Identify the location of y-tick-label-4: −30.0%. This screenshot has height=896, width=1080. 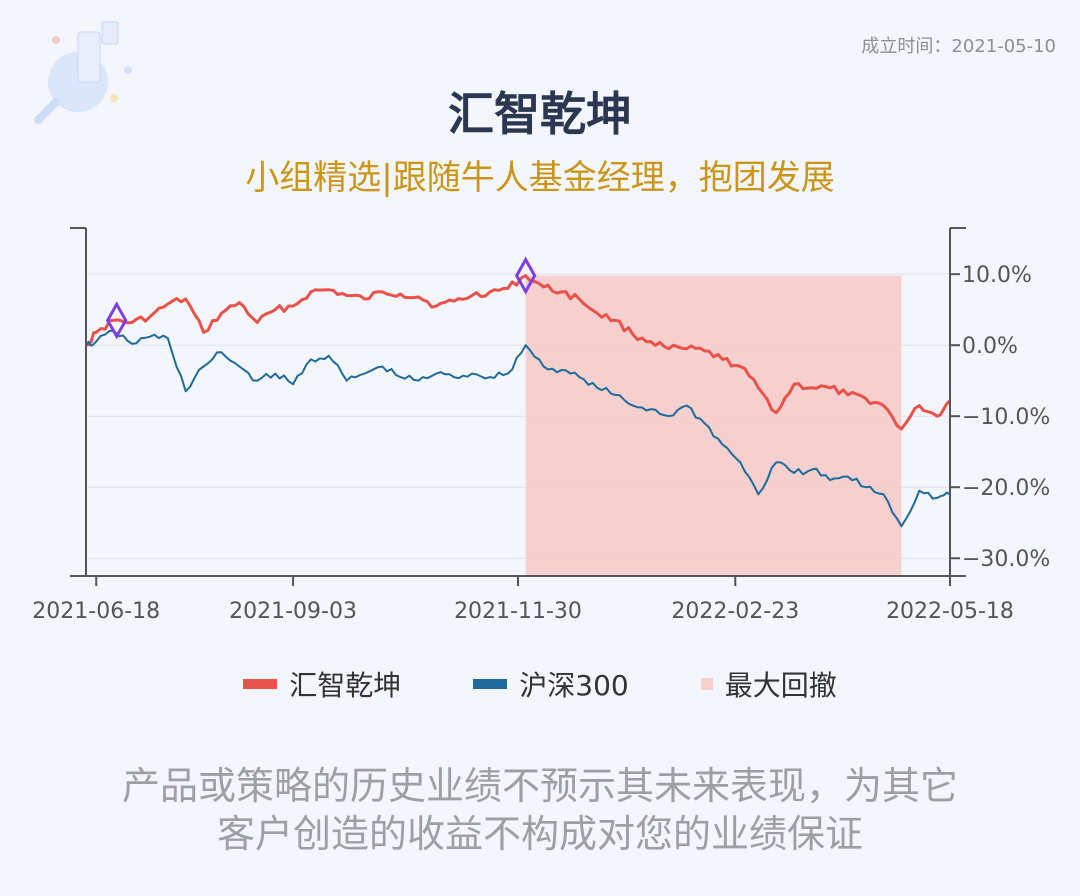
(1006, 559).